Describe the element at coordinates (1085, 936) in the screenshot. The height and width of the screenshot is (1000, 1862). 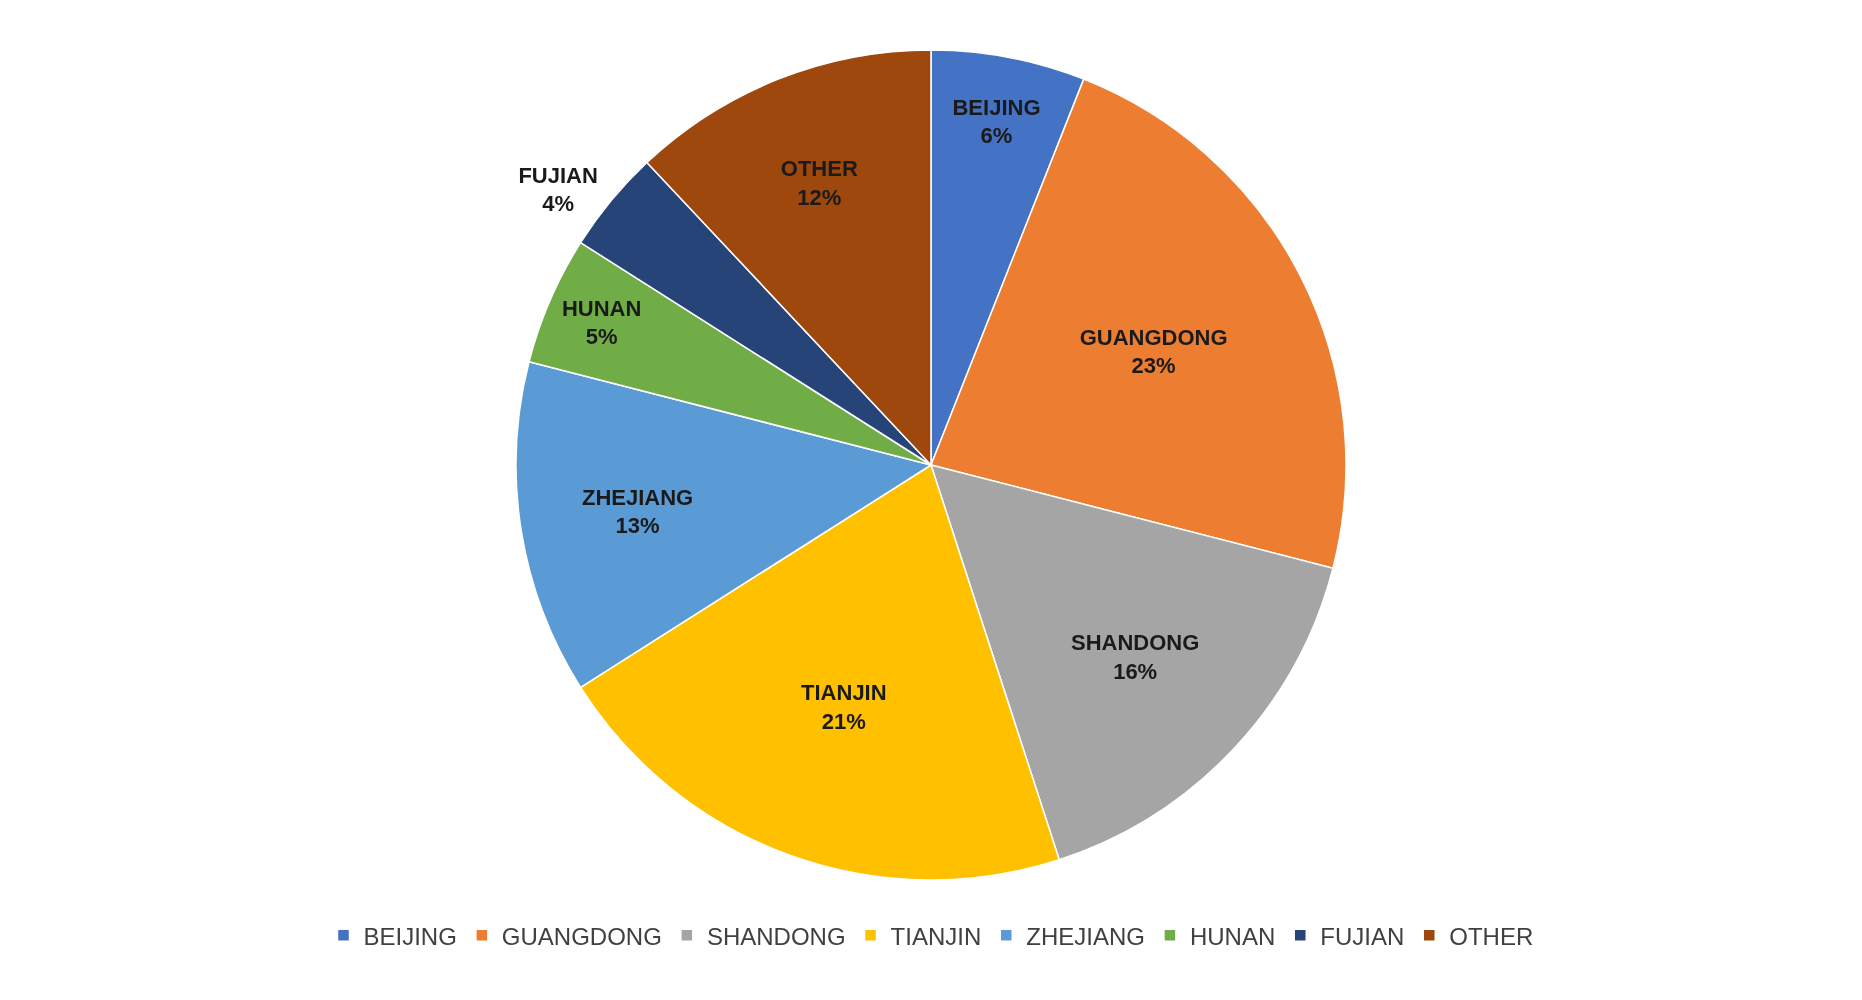
I see `legend-label: ZHEJIANG` at that location.